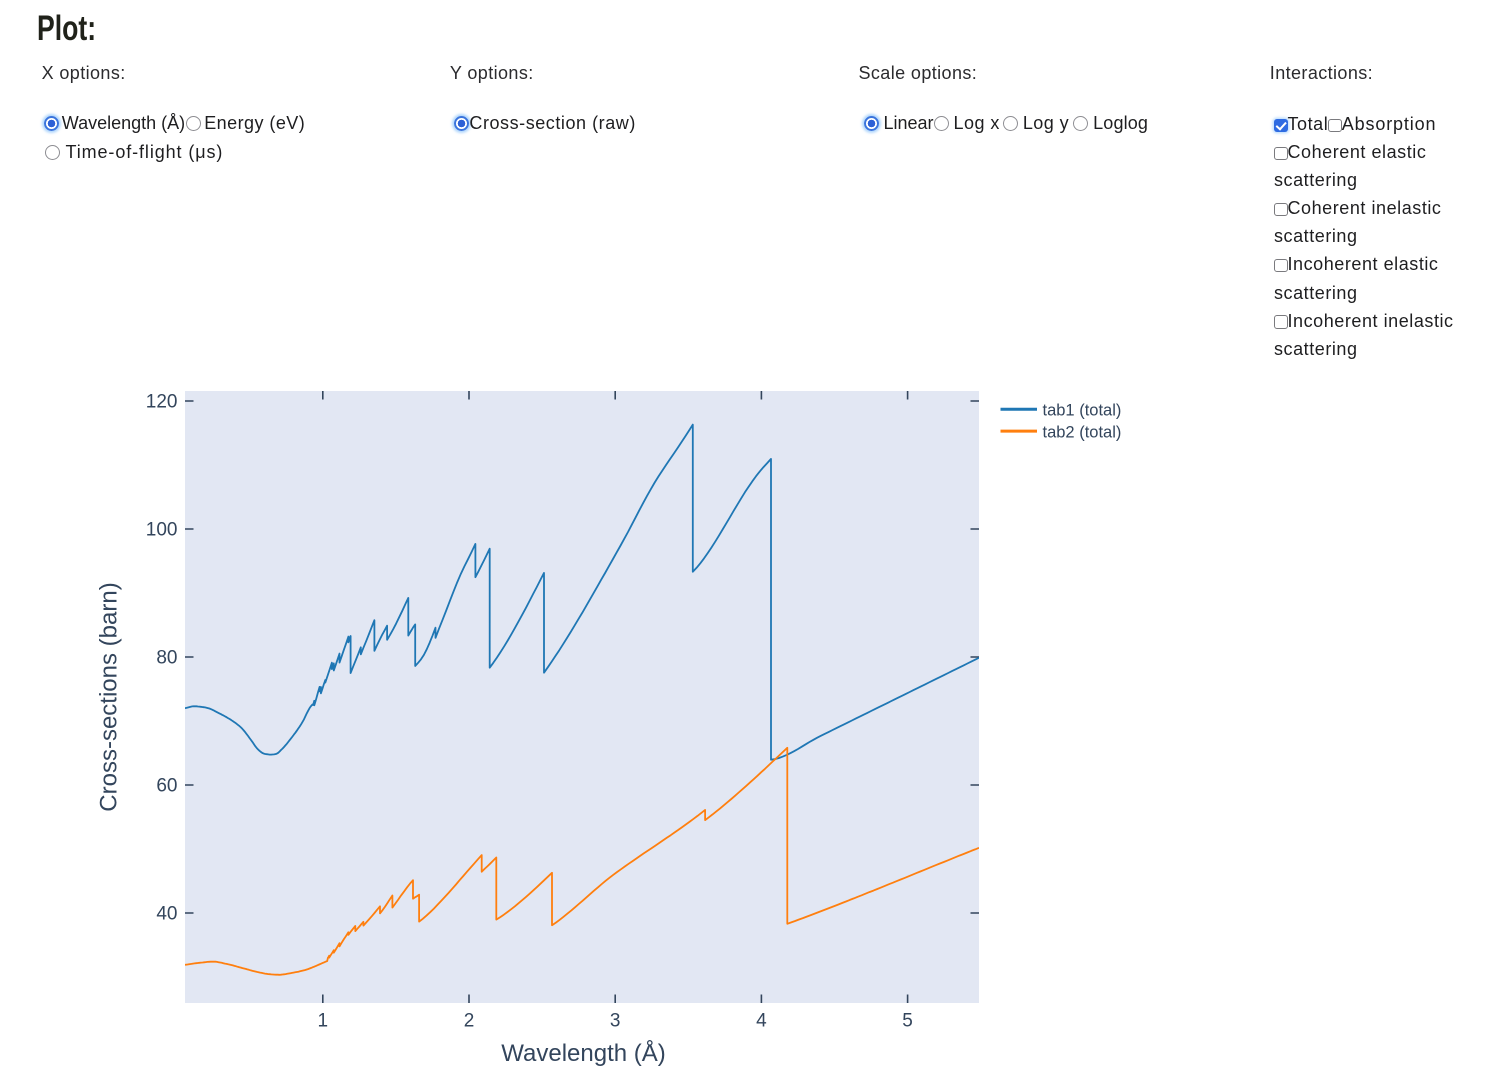 This screenshot has width=1491, height=1080. I want to click on svg-text: 120, so click(162, 402).